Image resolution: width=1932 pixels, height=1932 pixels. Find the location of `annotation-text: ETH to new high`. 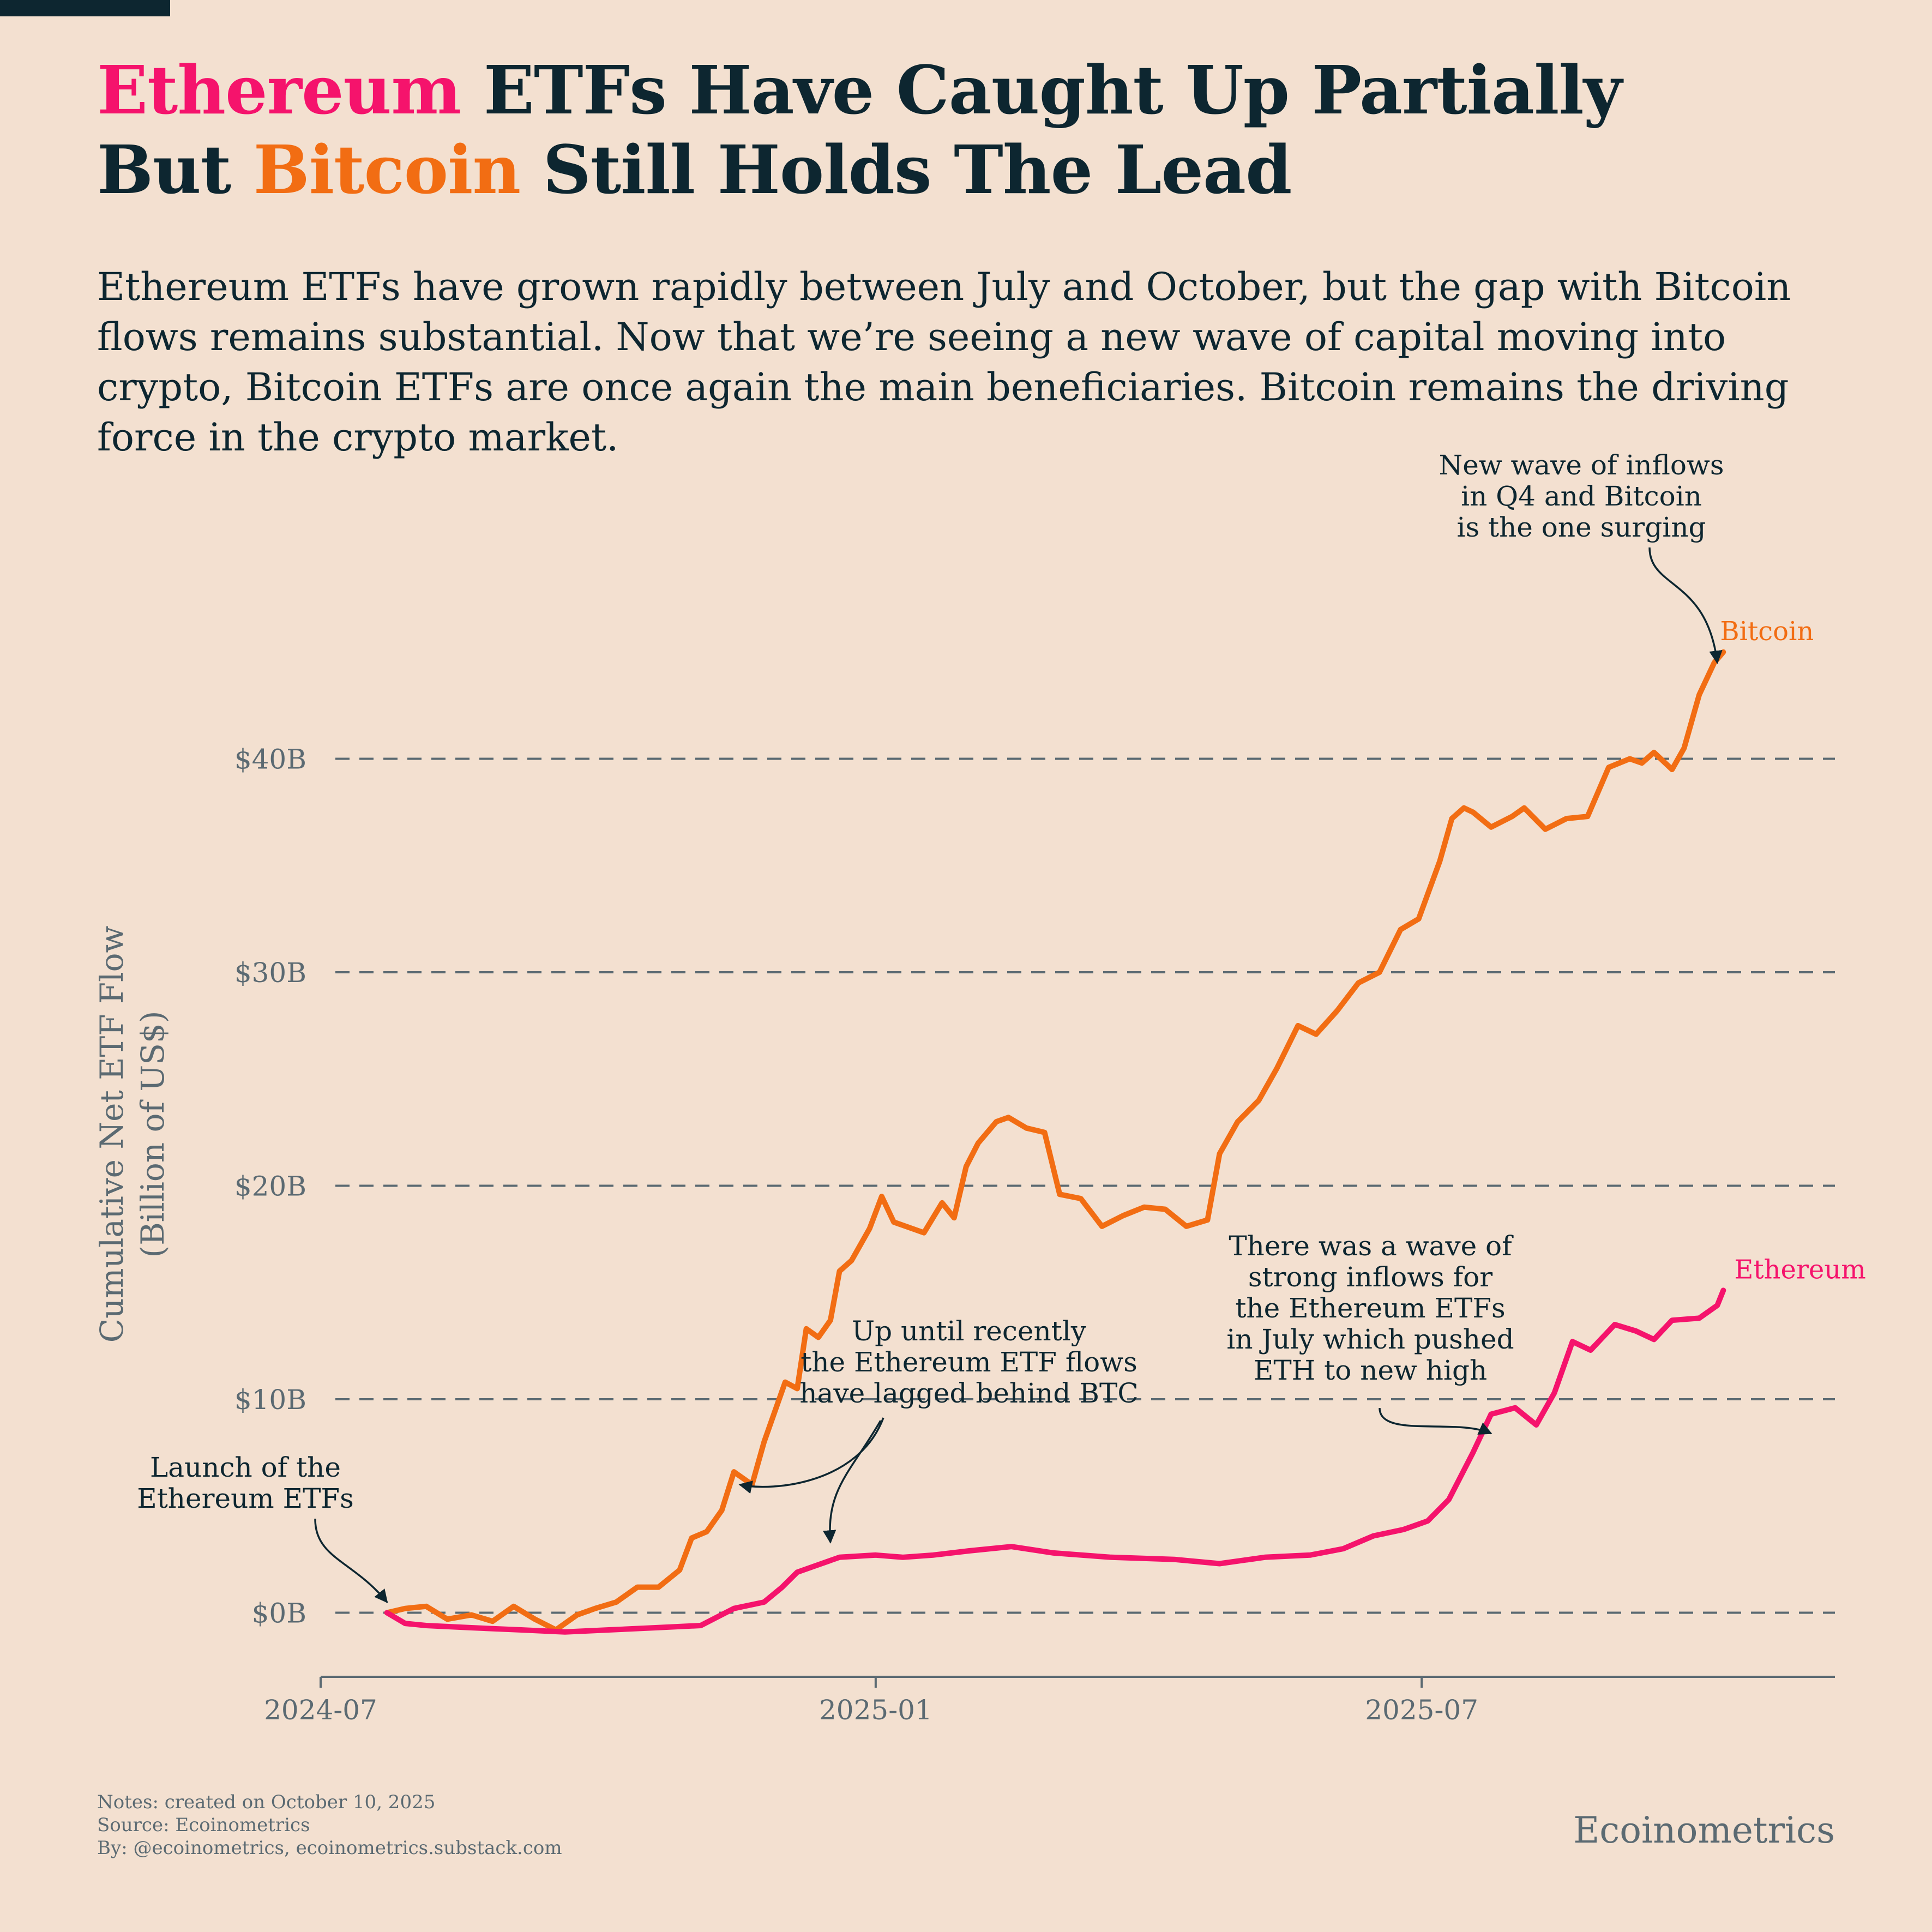

annotation-text: ETH to new high is located at coordinates (1370, 1370).